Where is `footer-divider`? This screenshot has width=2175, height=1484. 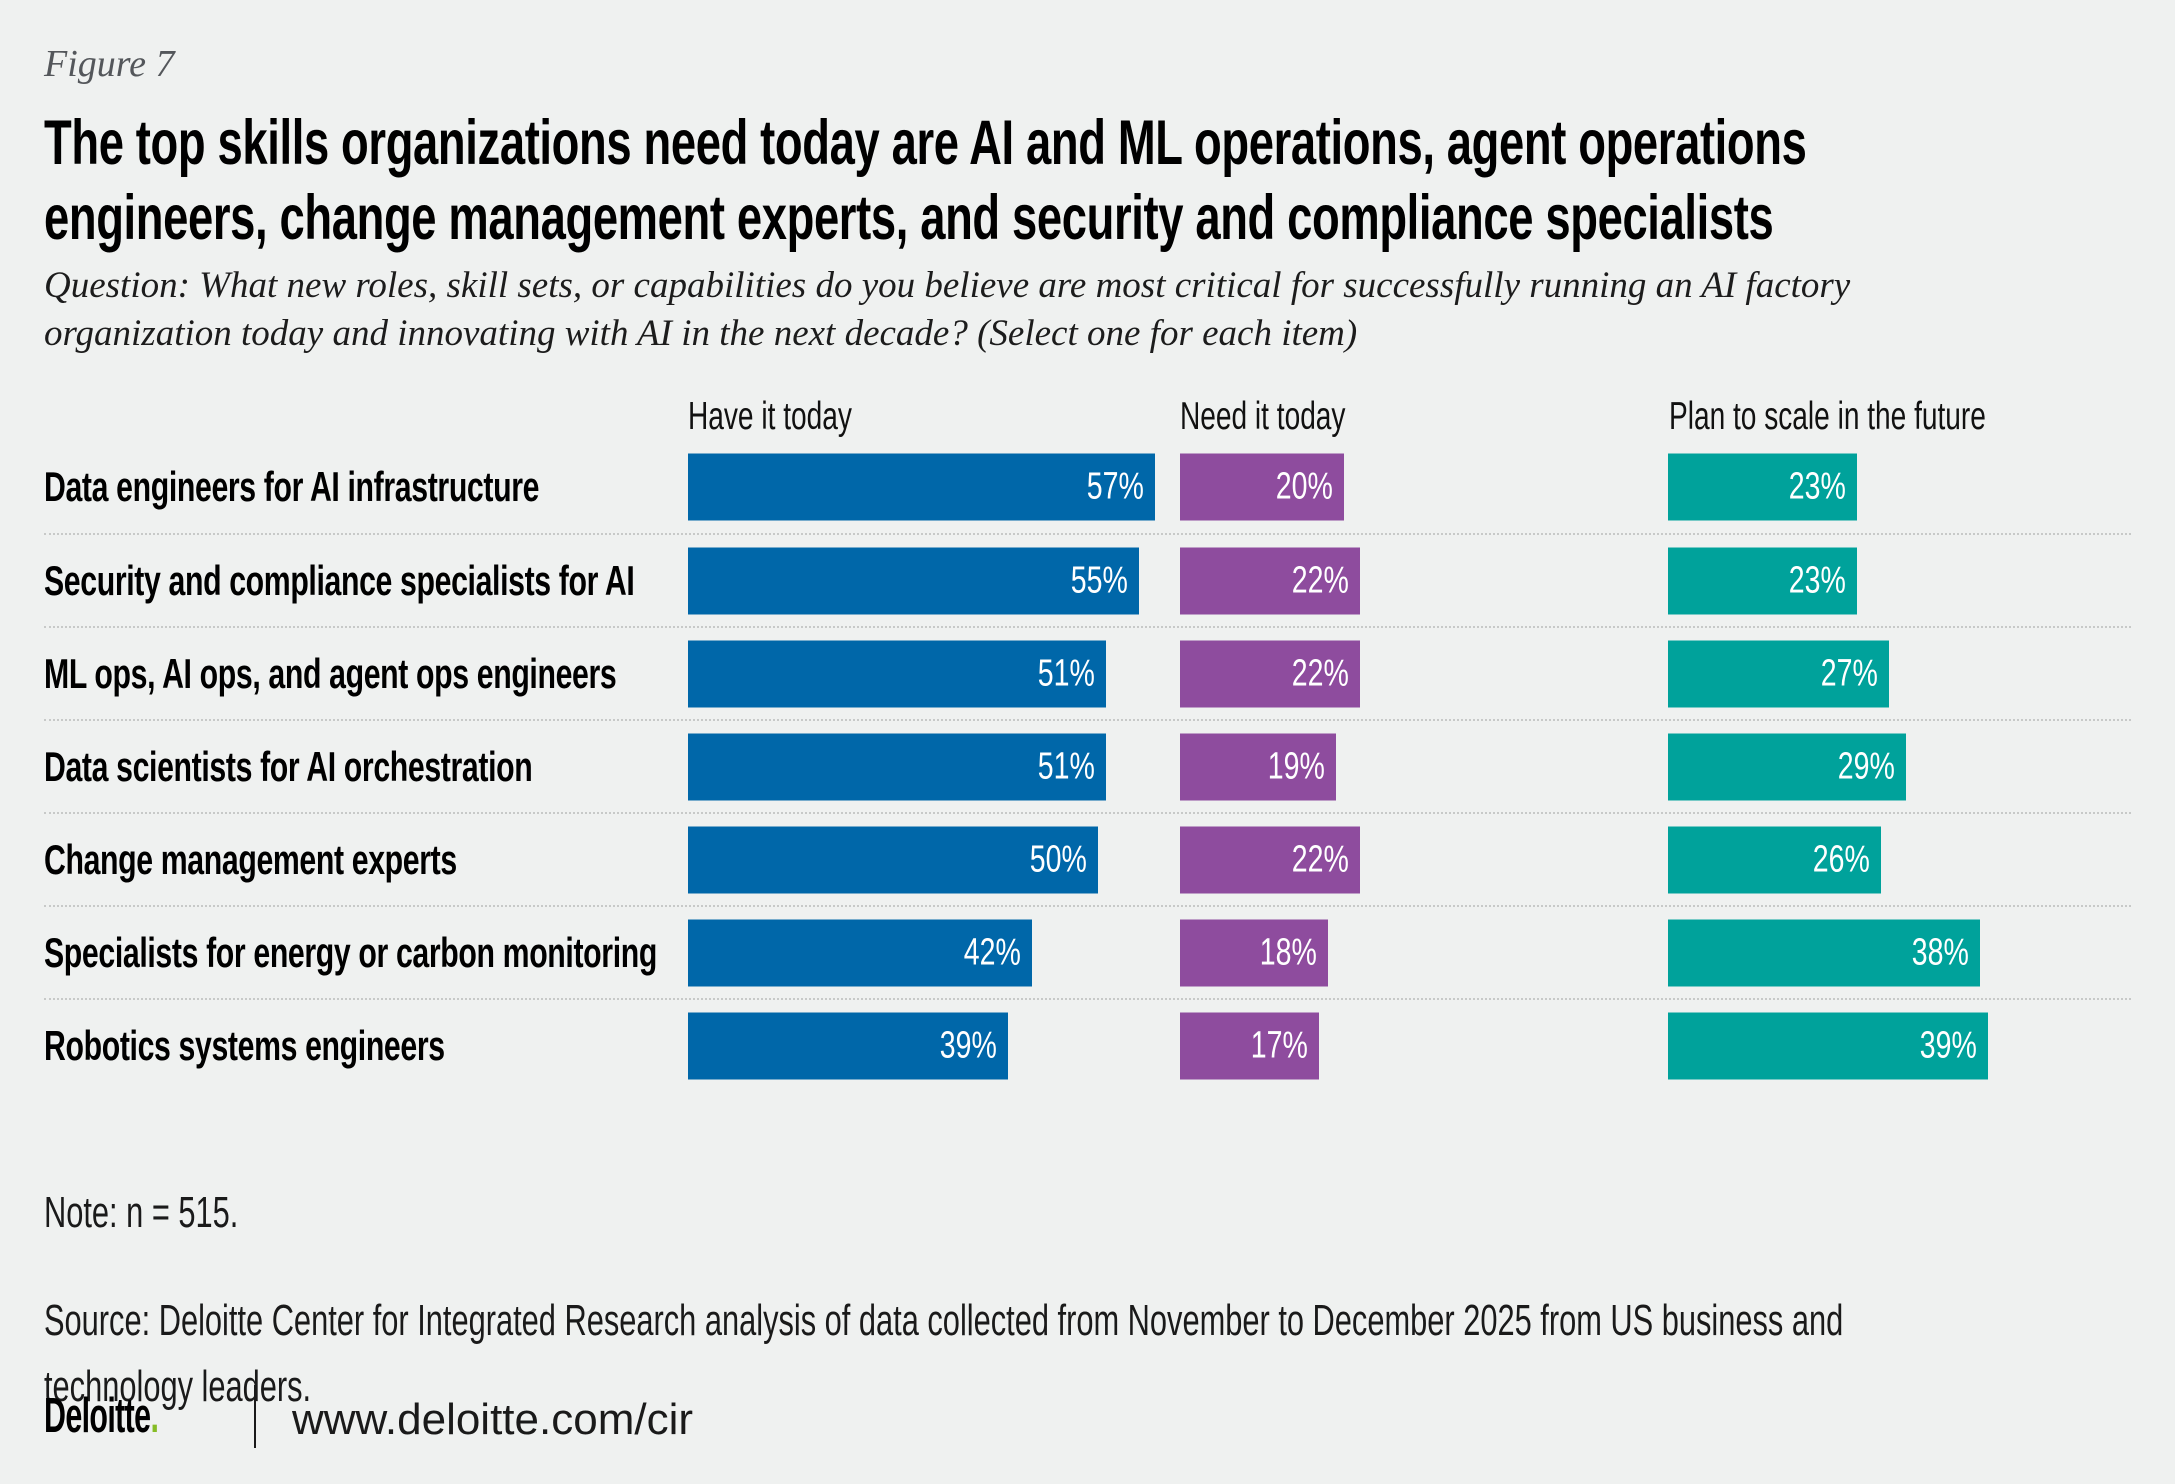
footer-divider is located at coordinates (255, 1416).